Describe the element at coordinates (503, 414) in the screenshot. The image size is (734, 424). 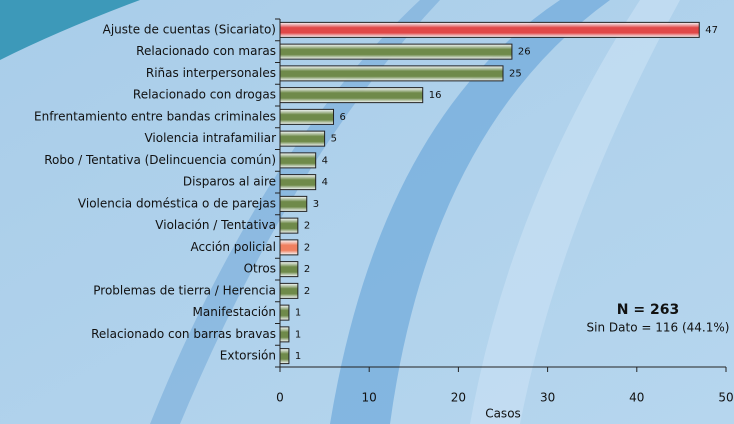
I see `x-axis-label: Casos` at that location.